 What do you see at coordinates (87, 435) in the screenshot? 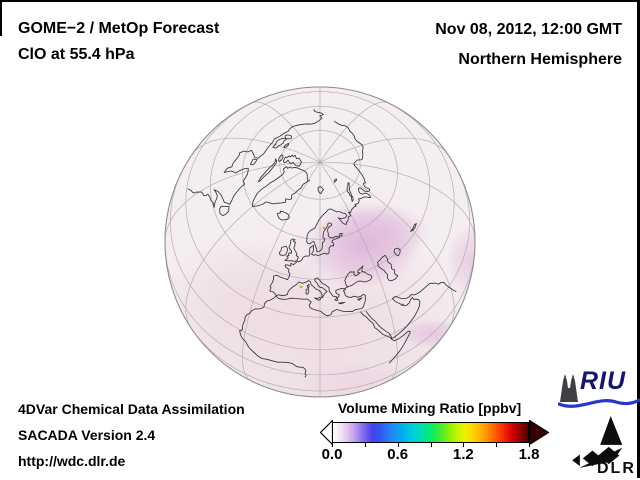
I see `version-label: SACADA Version 2.4` at bounding box center [87, 435].